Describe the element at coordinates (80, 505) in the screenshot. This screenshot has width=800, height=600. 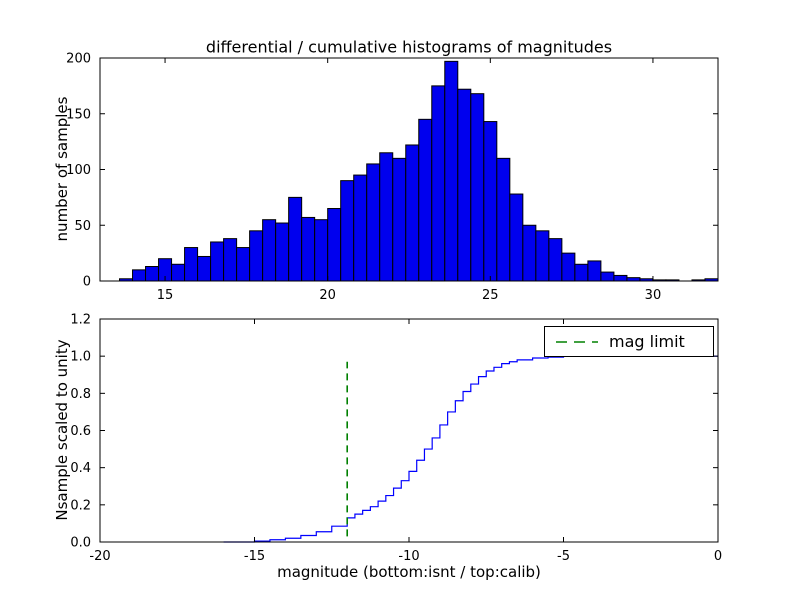
I see `svg-text: 0.2` at that location.